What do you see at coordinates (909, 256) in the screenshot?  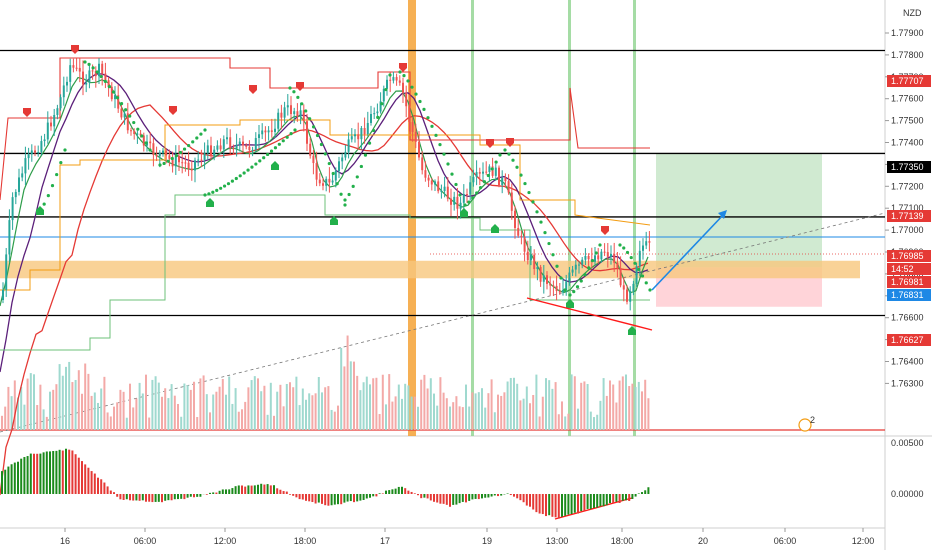 I see `price-tag` at bounding box center [909, 256].